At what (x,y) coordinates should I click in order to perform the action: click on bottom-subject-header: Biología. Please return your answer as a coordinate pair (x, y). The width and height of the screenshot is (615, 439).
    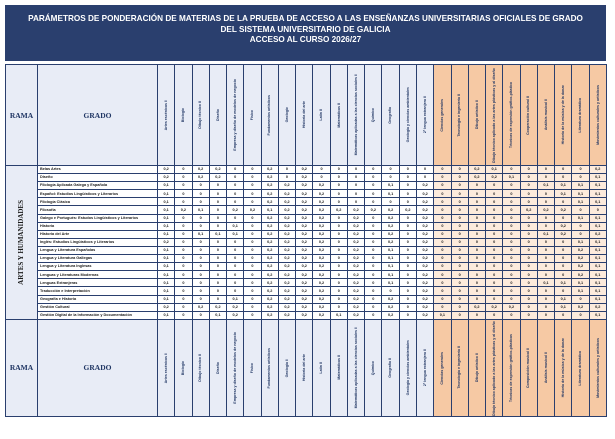
    Looking at the image, I should click on (183, 367).